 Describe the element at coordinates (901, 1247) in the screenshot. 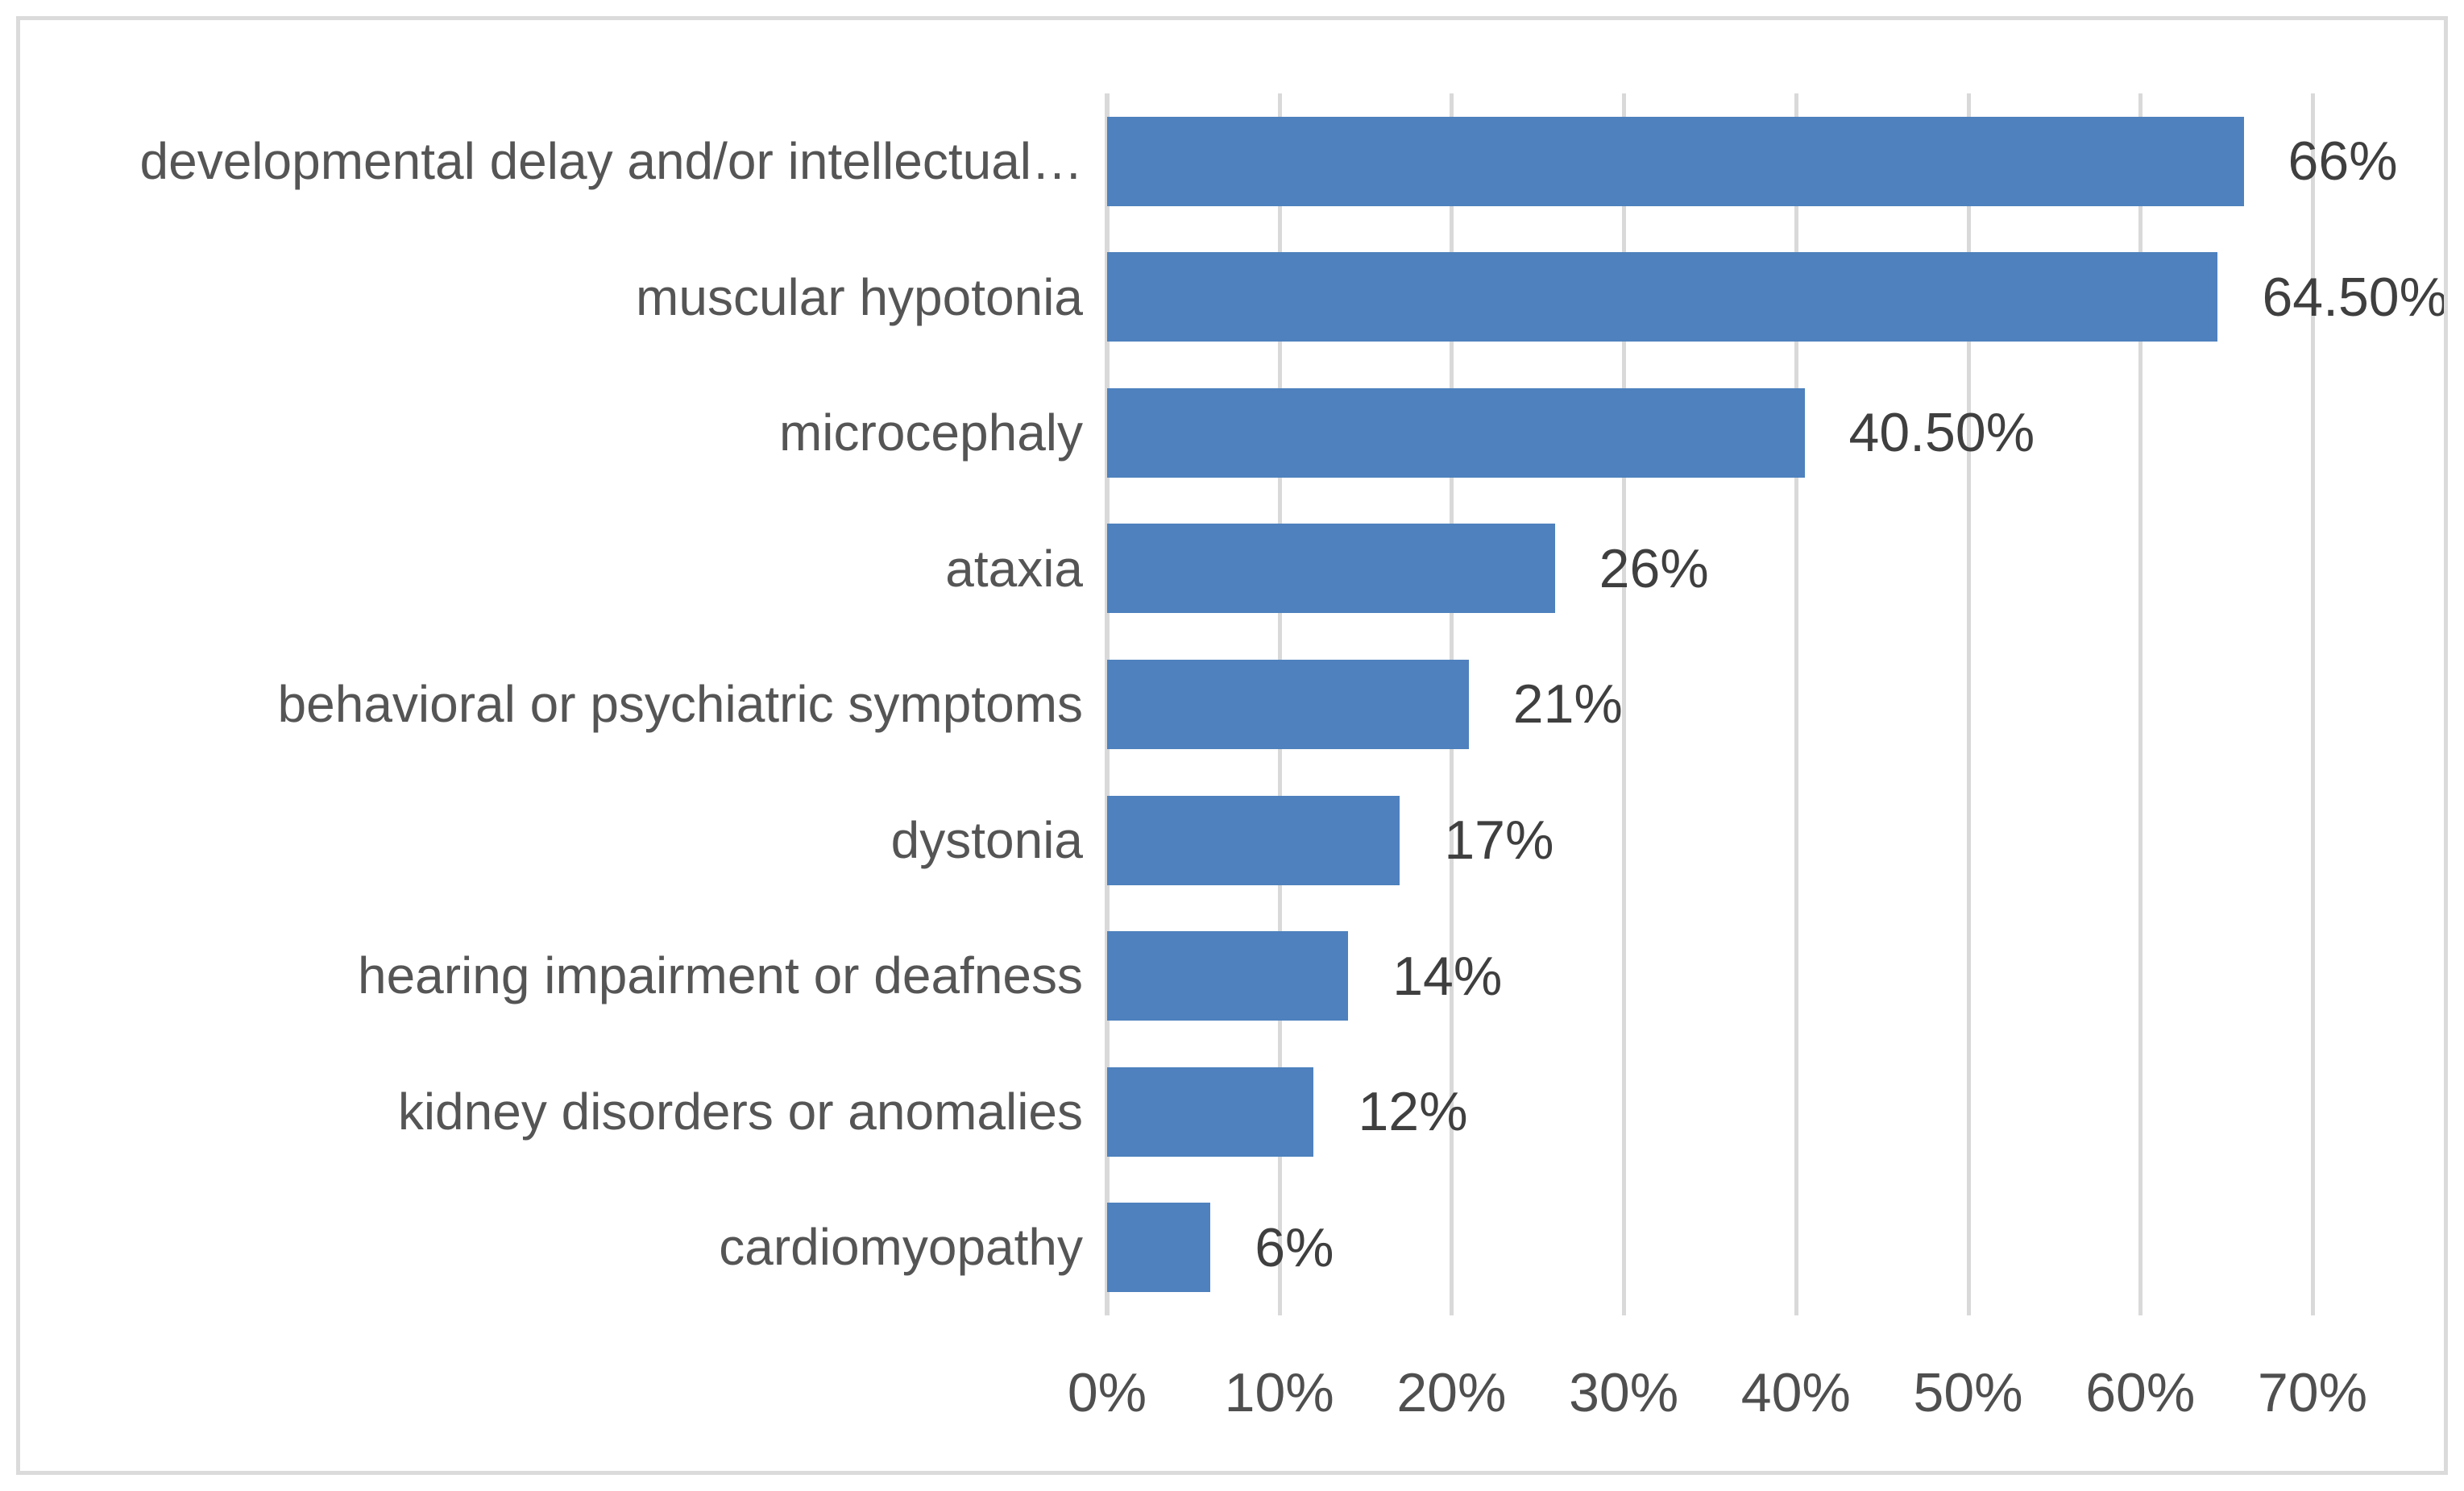

I see `category-label: cardiomyopathy` at that location.